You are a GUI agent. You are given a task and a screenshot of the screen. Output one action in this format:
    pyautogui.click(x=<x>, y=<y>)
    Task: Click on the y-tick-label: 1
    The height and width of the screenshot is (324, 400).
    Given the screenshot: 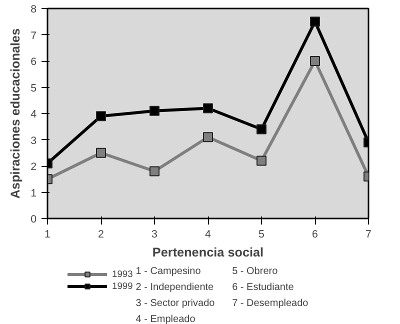 What is the action you would take?
    pyautogui.click(x=33, y=193)
    